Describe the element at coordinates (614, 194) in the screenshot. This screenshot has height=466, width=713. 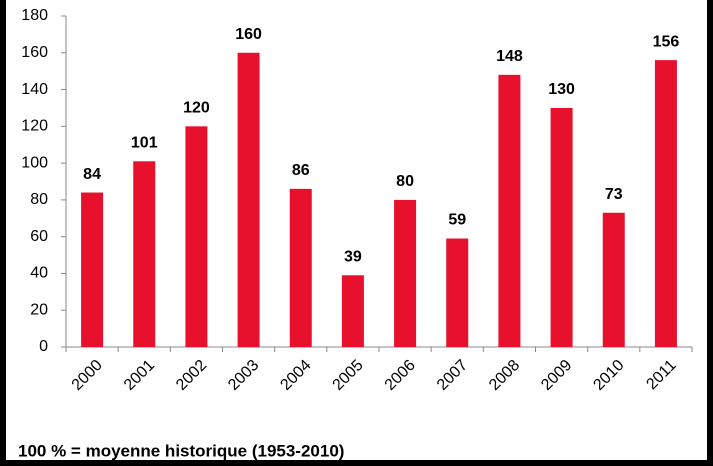
I see `data-label: 73` at that location.